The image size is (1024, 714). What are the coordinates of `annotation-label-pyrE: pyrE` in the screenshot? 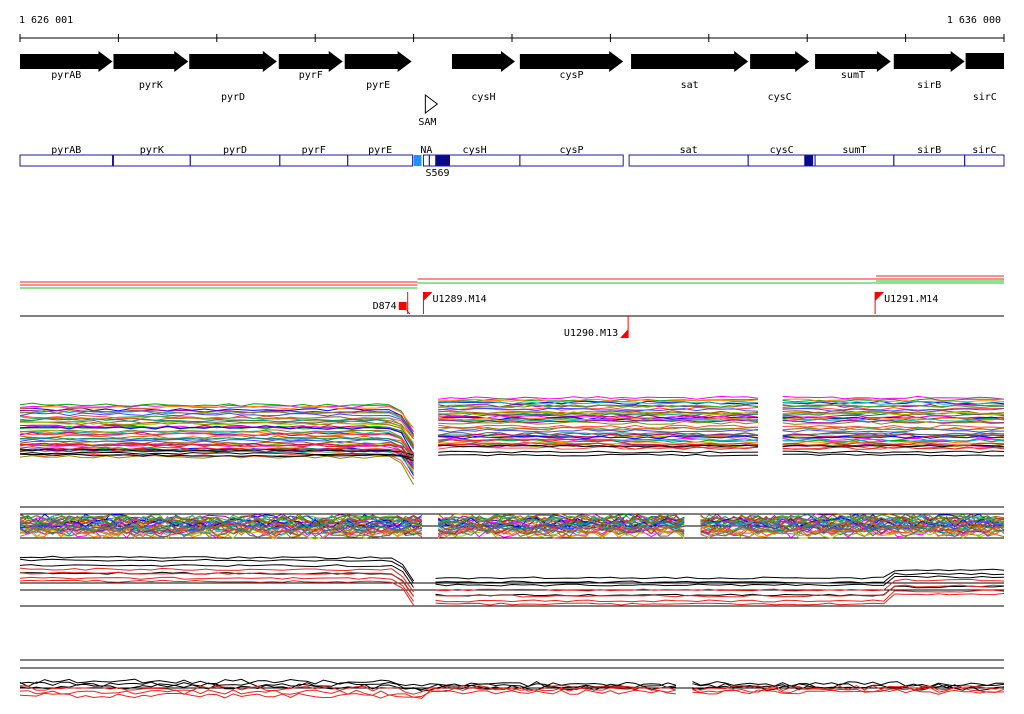 It's located at (380, 150).